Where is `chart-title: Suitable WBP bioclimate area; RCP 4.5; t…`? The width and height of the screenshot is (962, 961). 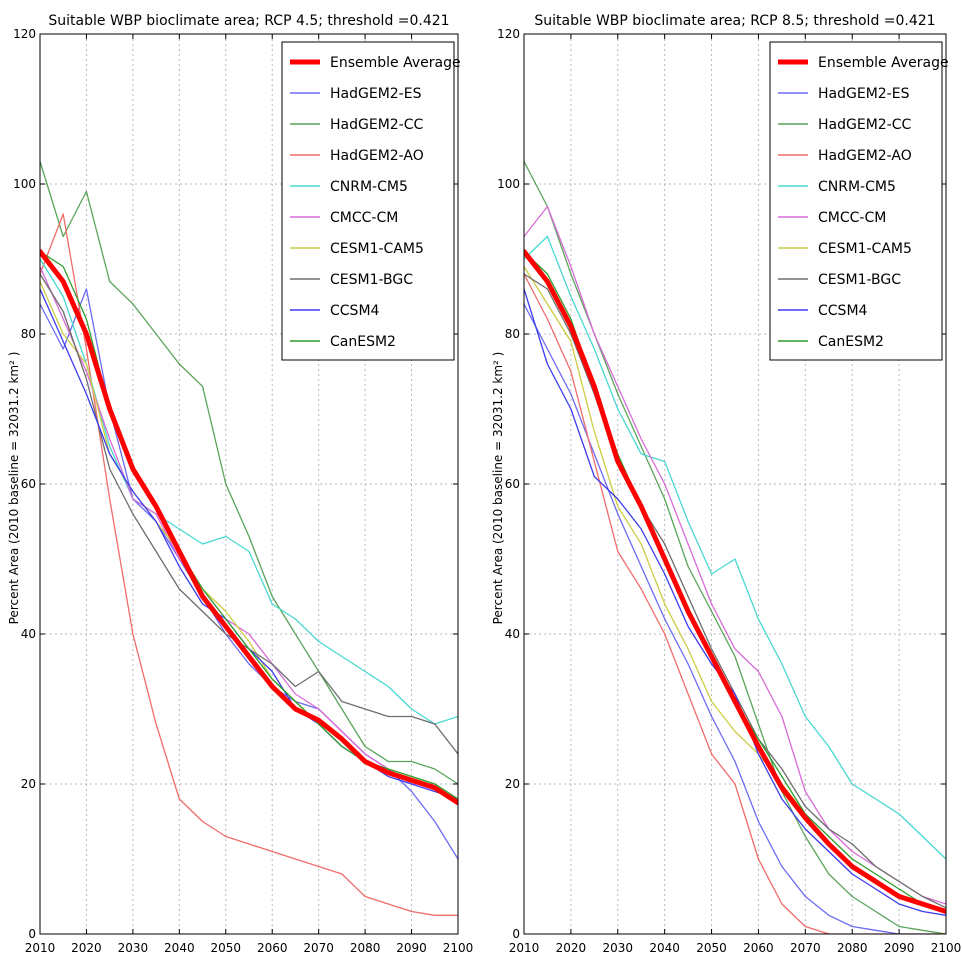 chart-title: Suitable WBP bioclimate area; RCP 4.5; t… is located at coordinates (248, 21).